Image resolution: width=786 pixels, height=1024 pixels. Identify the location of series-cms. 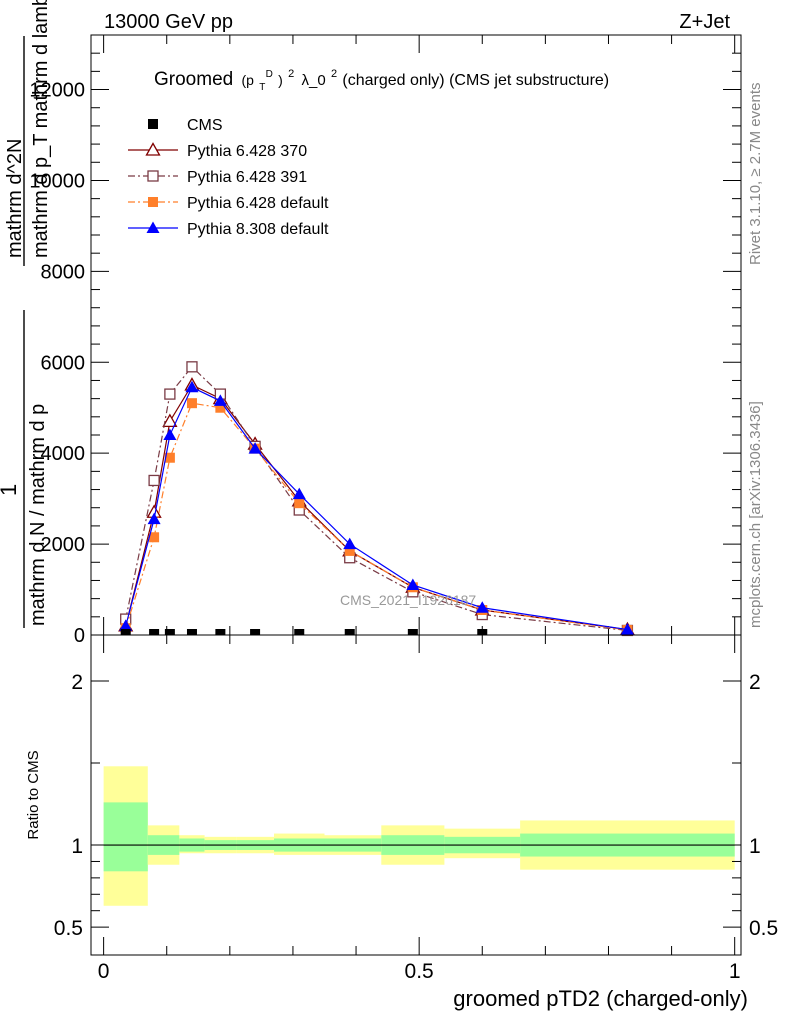
(304, 632).